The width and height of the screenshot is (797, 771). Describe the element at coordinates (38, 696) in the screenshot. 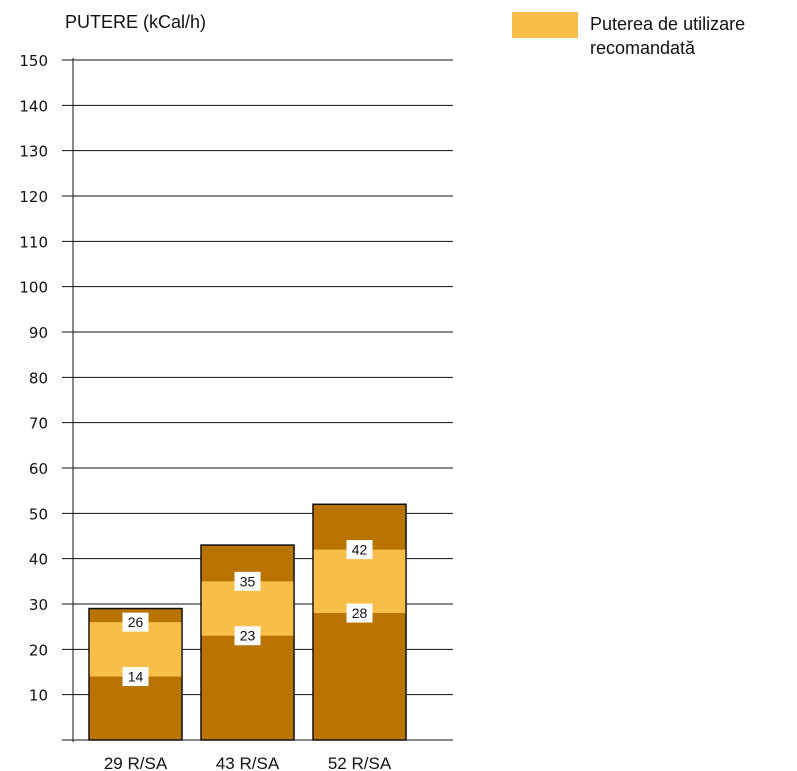

I see `y-tick-label-10: 10` at that location.